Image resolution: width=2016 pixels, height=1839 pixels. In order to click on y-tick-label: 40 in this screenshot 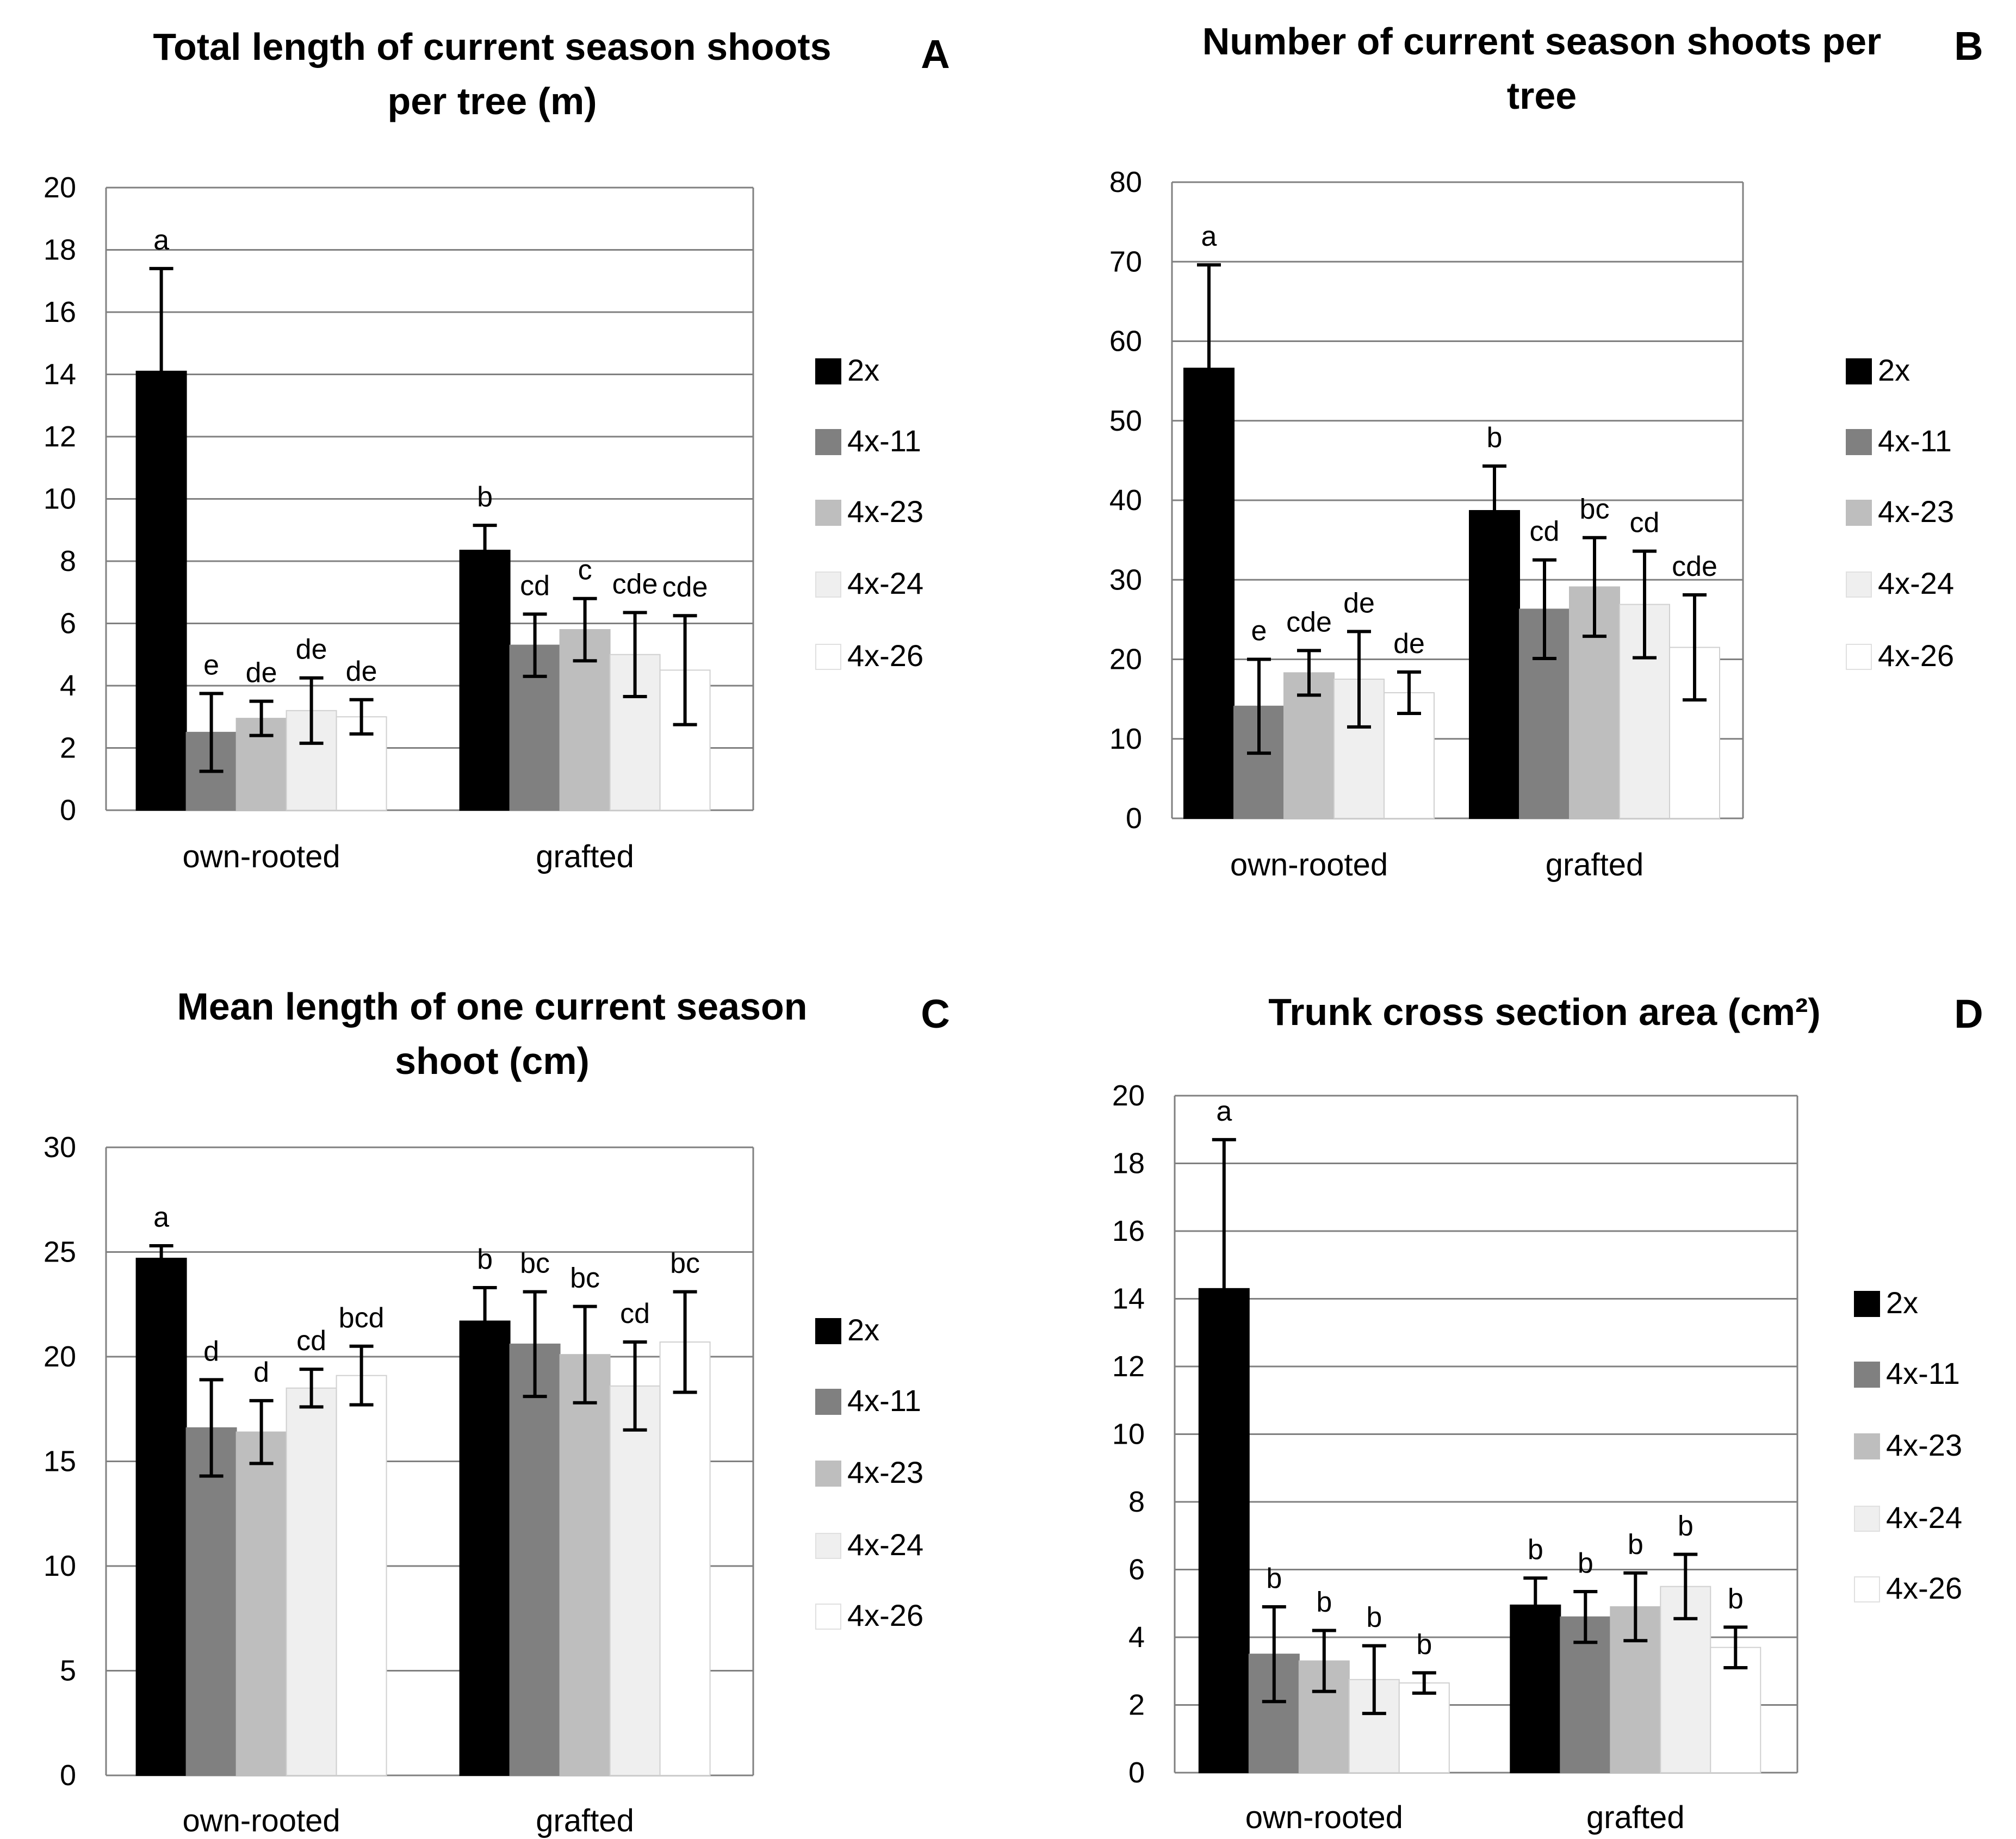, I will do `click(1125, 500)`.